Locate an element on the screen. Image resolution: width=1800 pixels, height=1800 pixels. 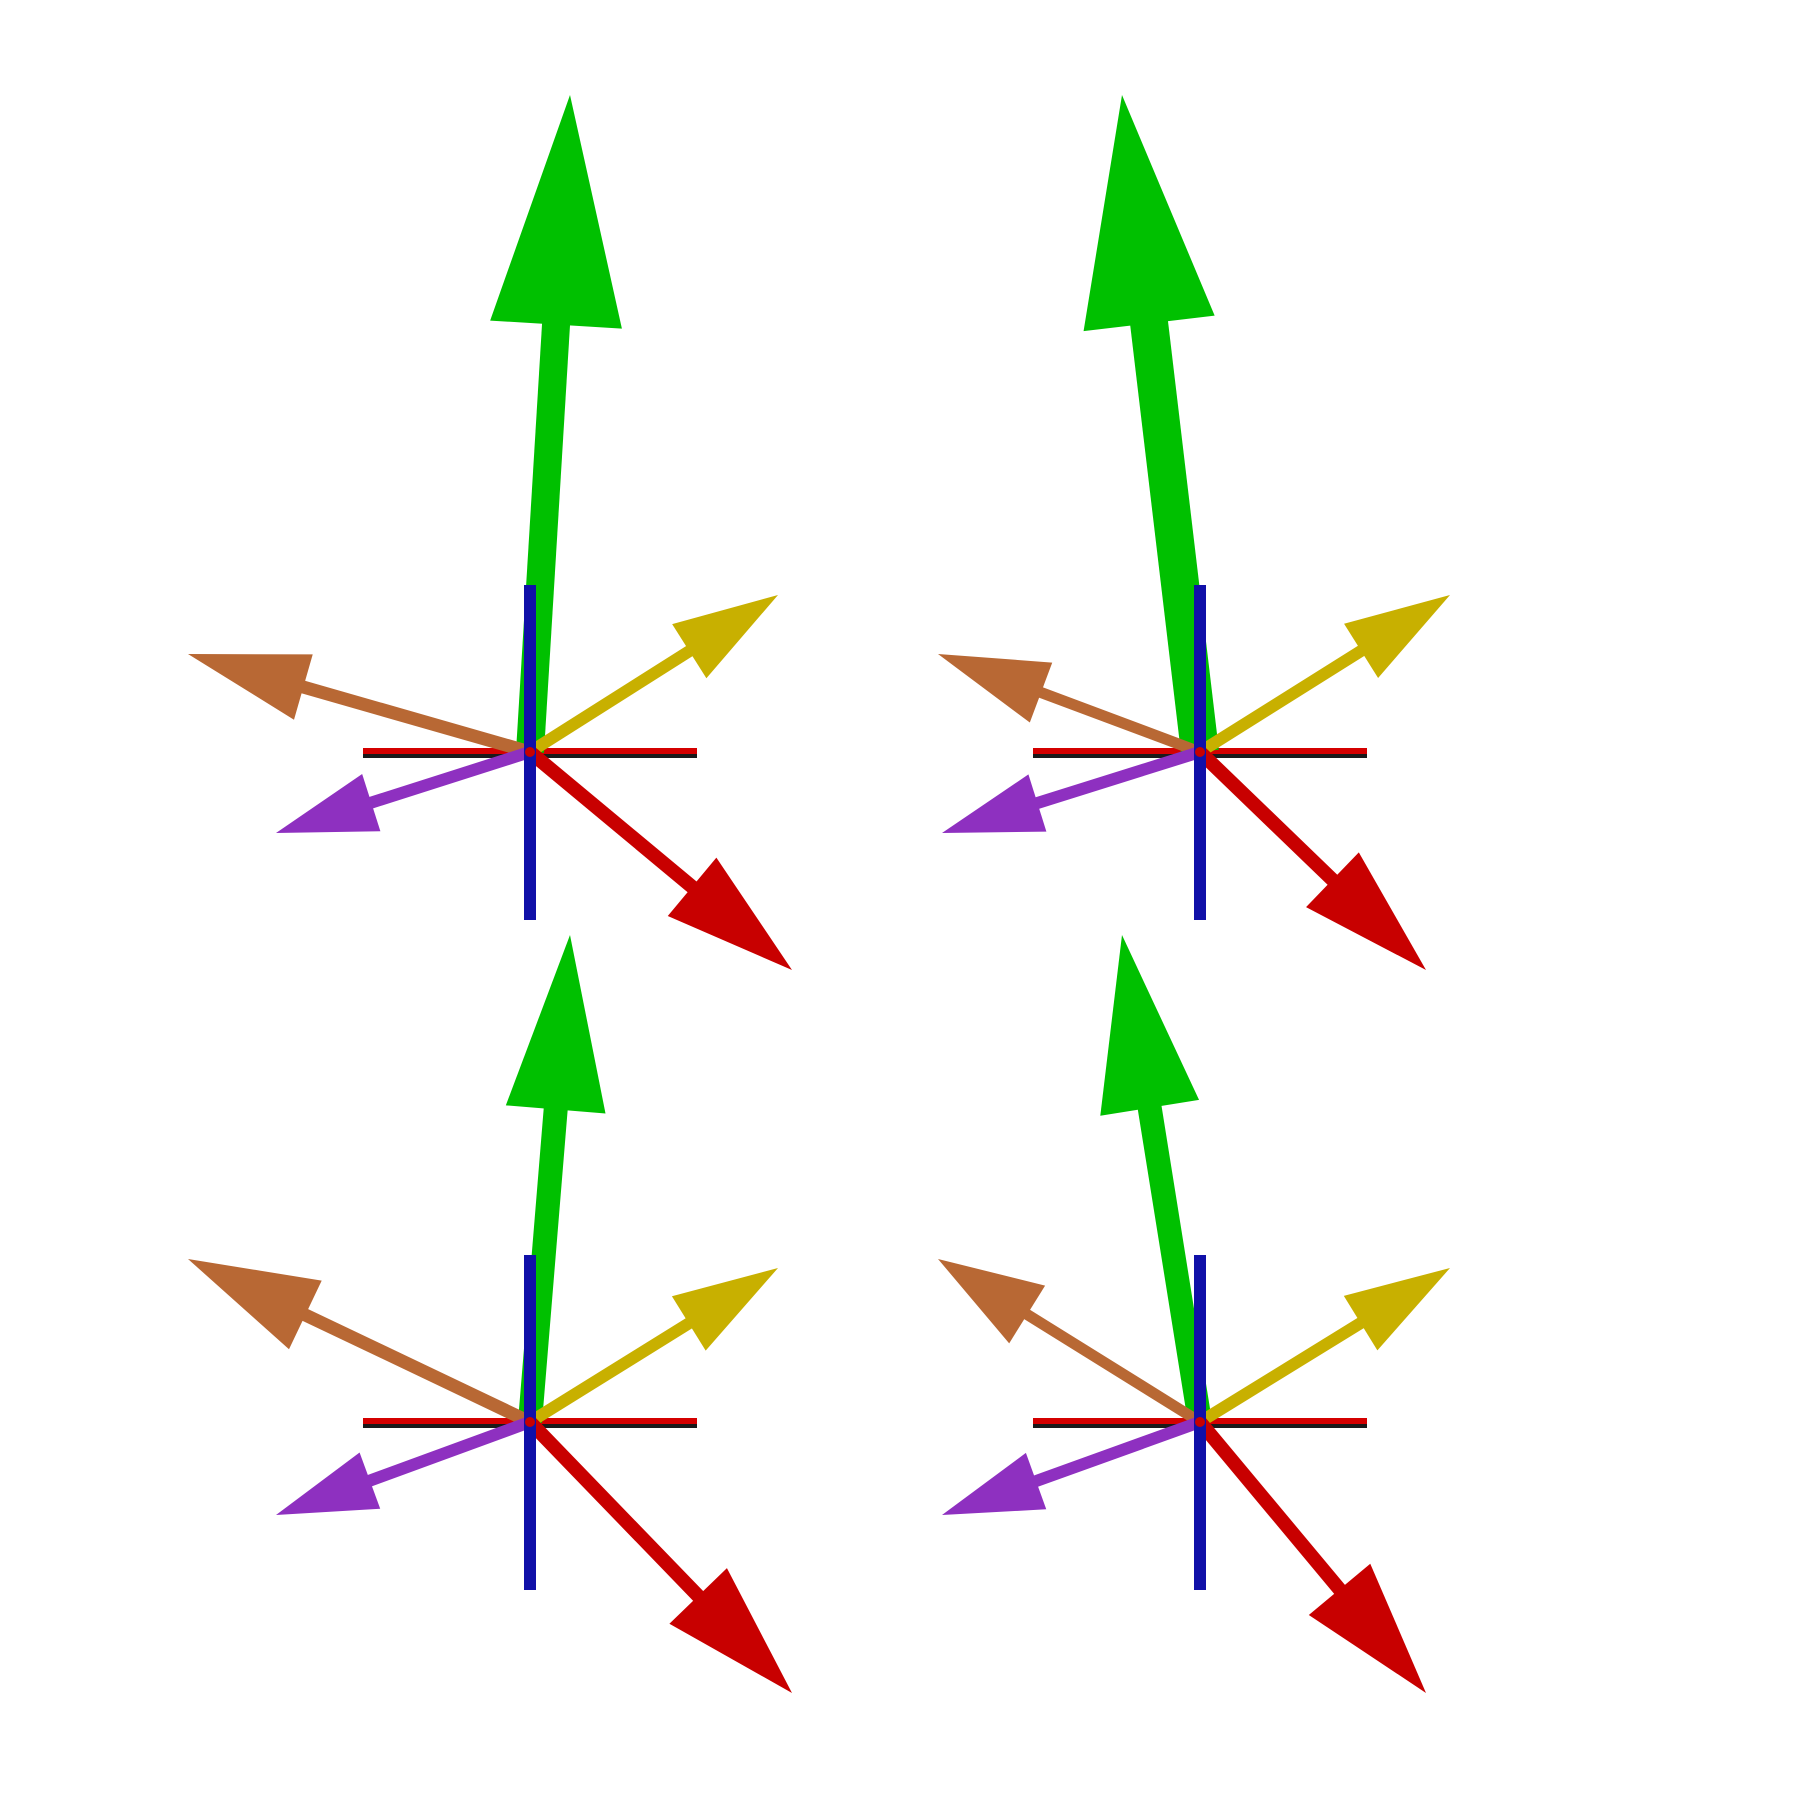
panel-bottom-left is located at coordinates (490, 1314).